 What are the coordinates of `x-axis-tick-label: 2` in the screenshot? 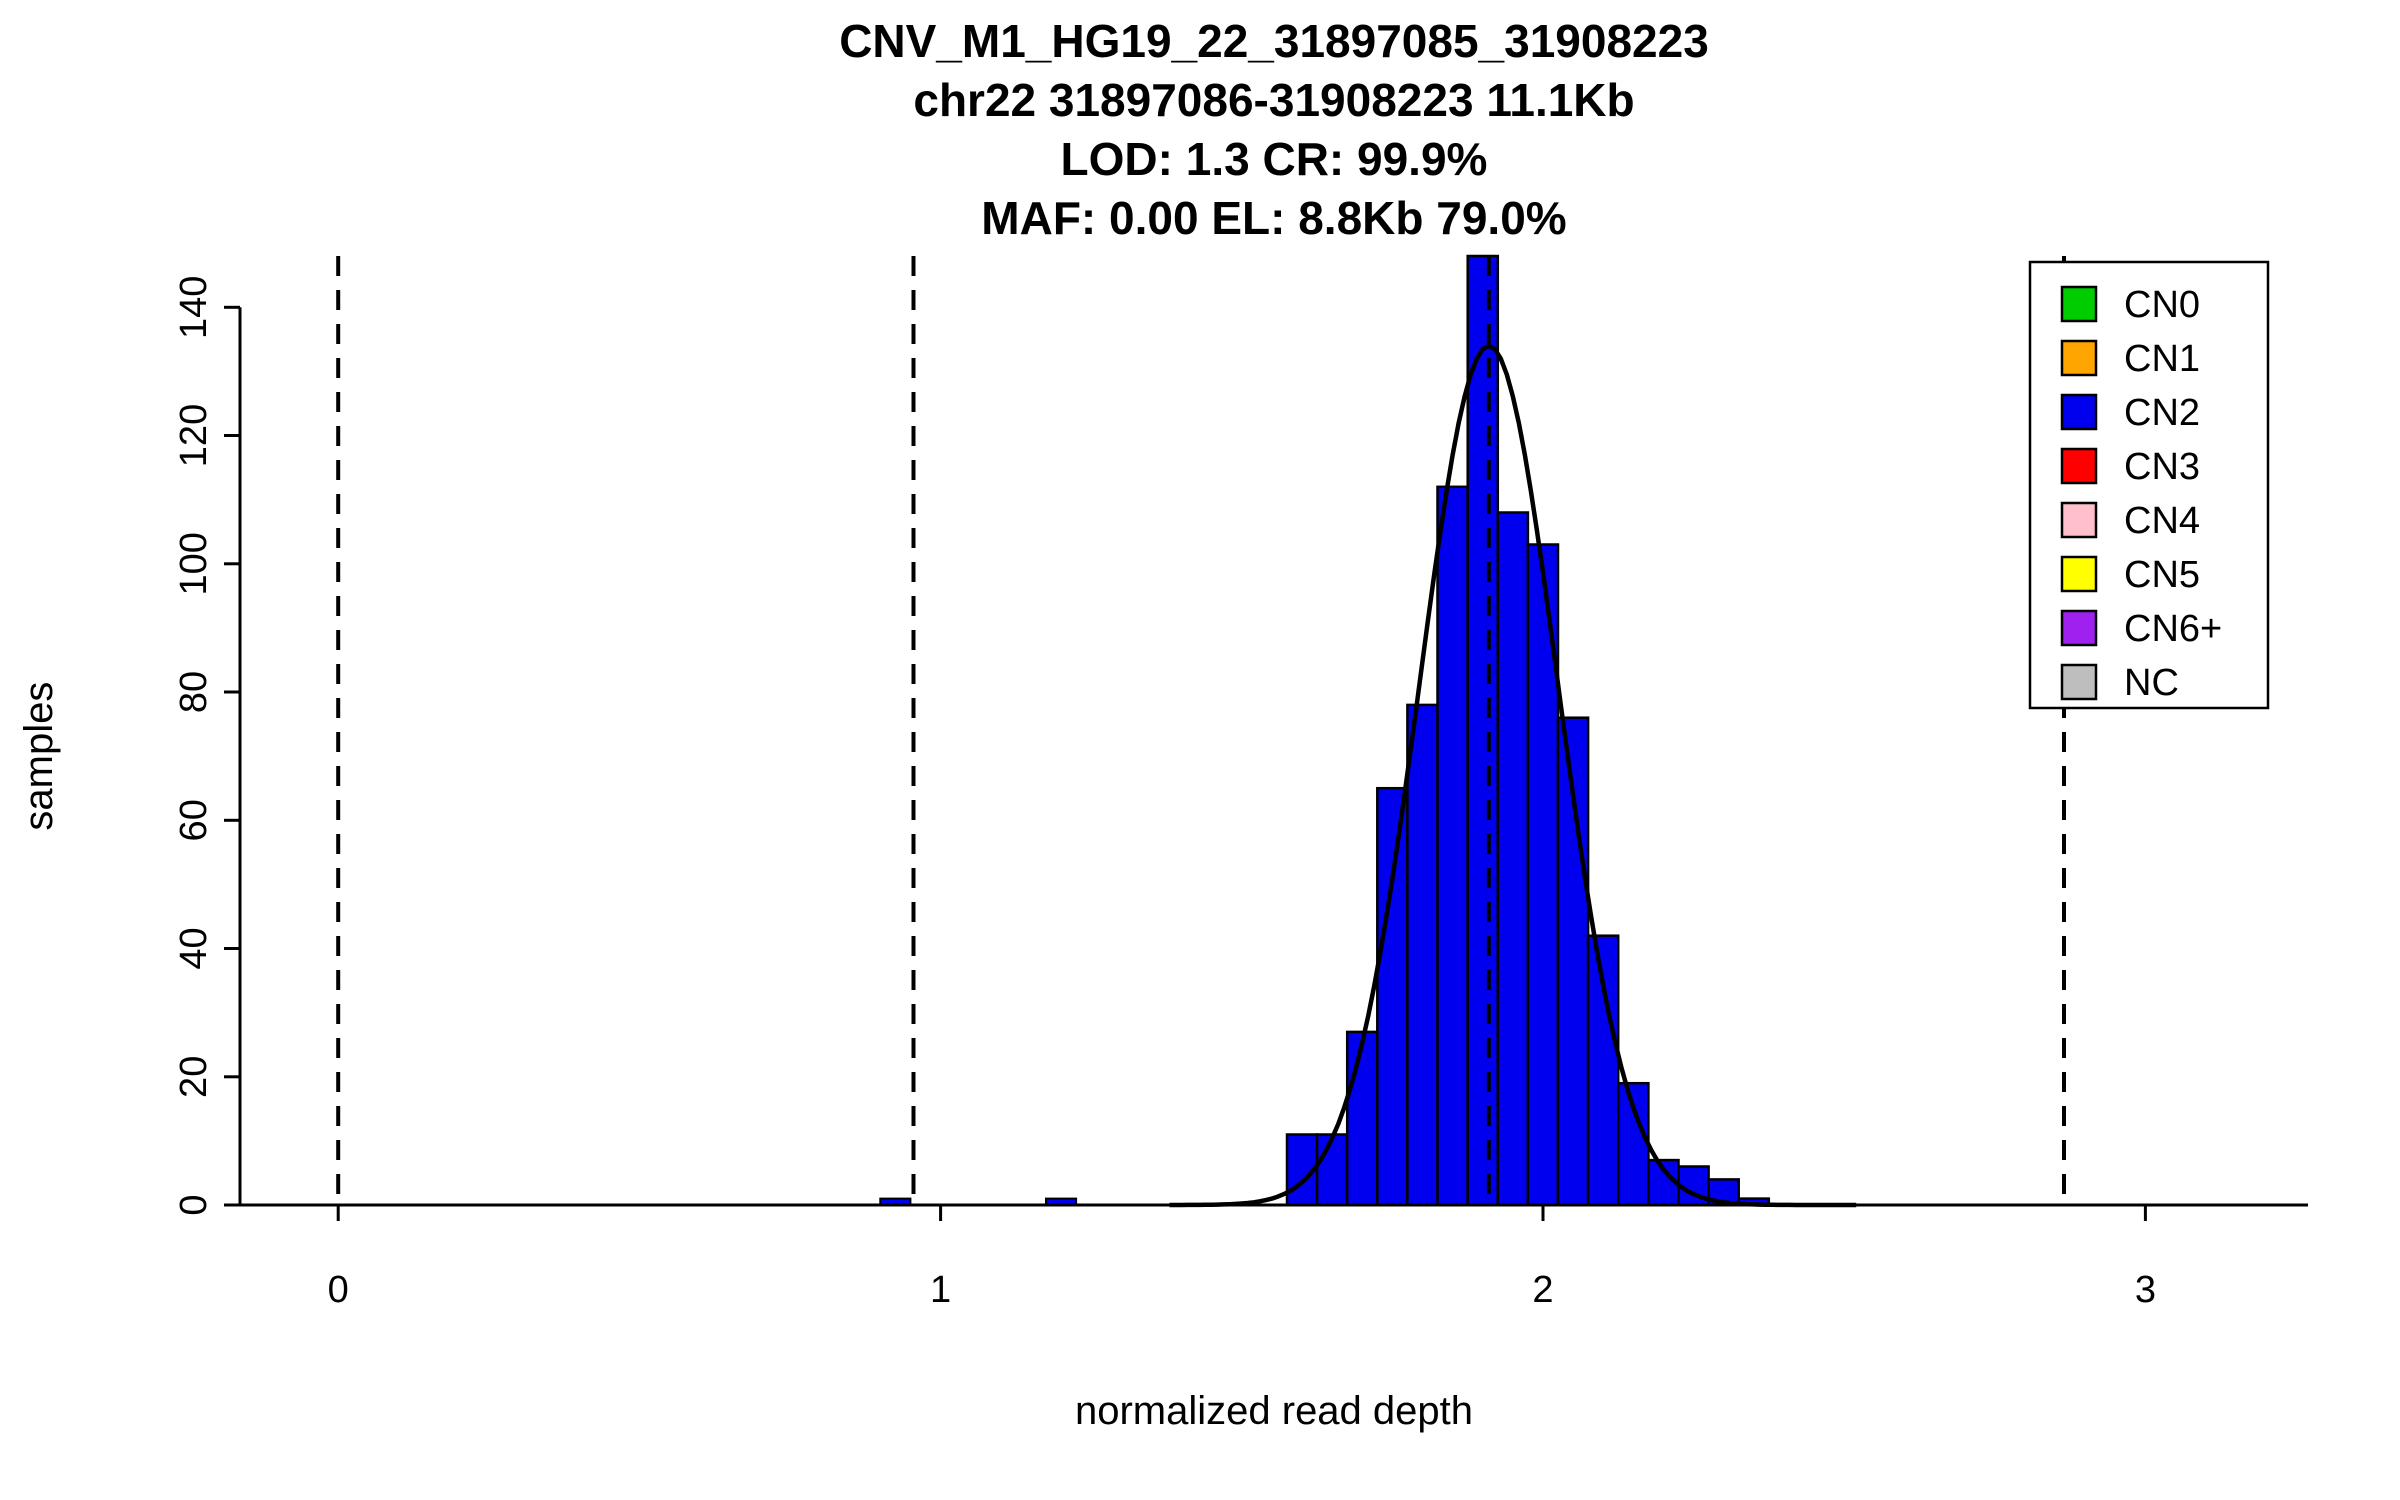 It's located at (1542, 1290).